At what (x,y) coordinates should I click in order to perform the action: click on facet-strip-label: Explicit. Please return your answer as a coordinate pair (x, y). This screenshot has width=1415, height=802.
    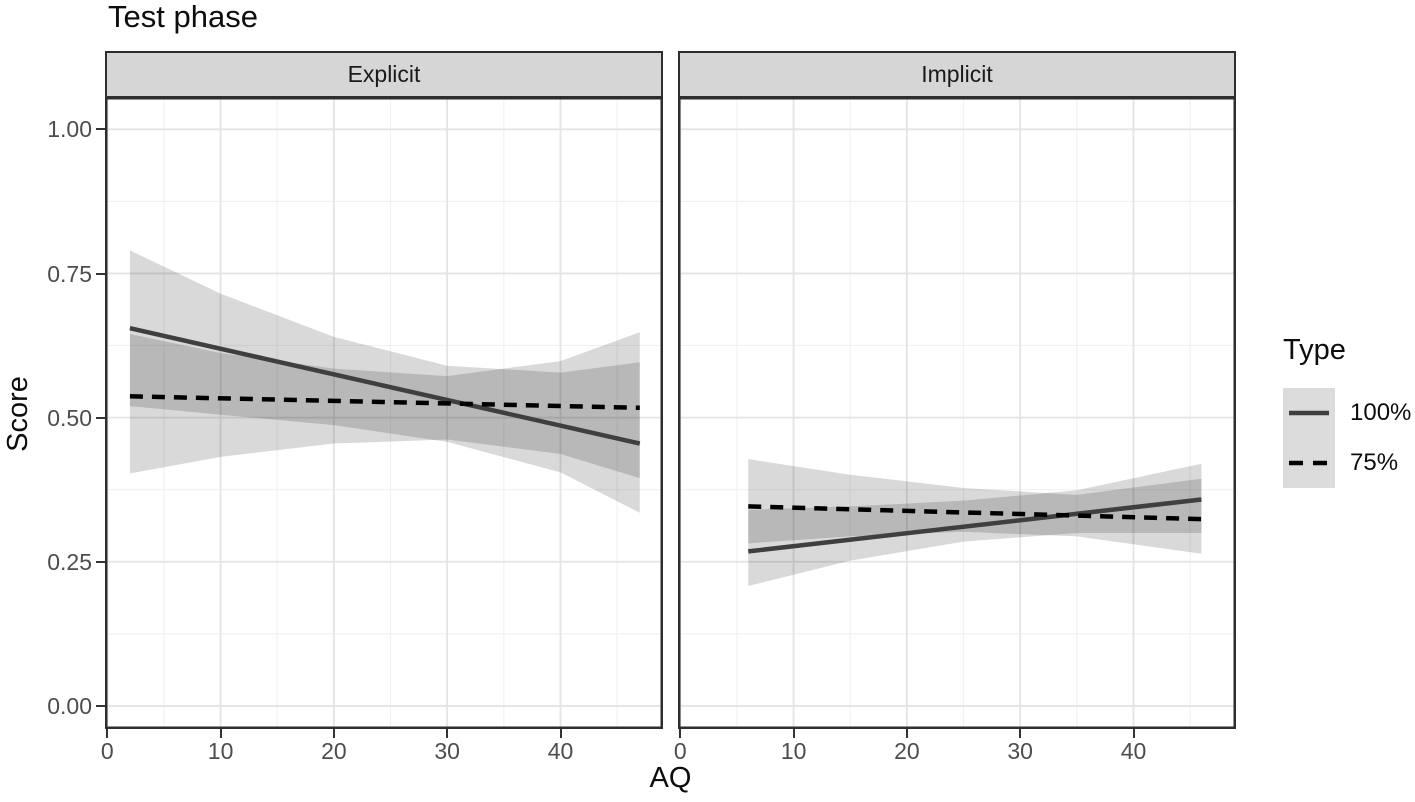
    Looking at the image, I should click on (384, 74).